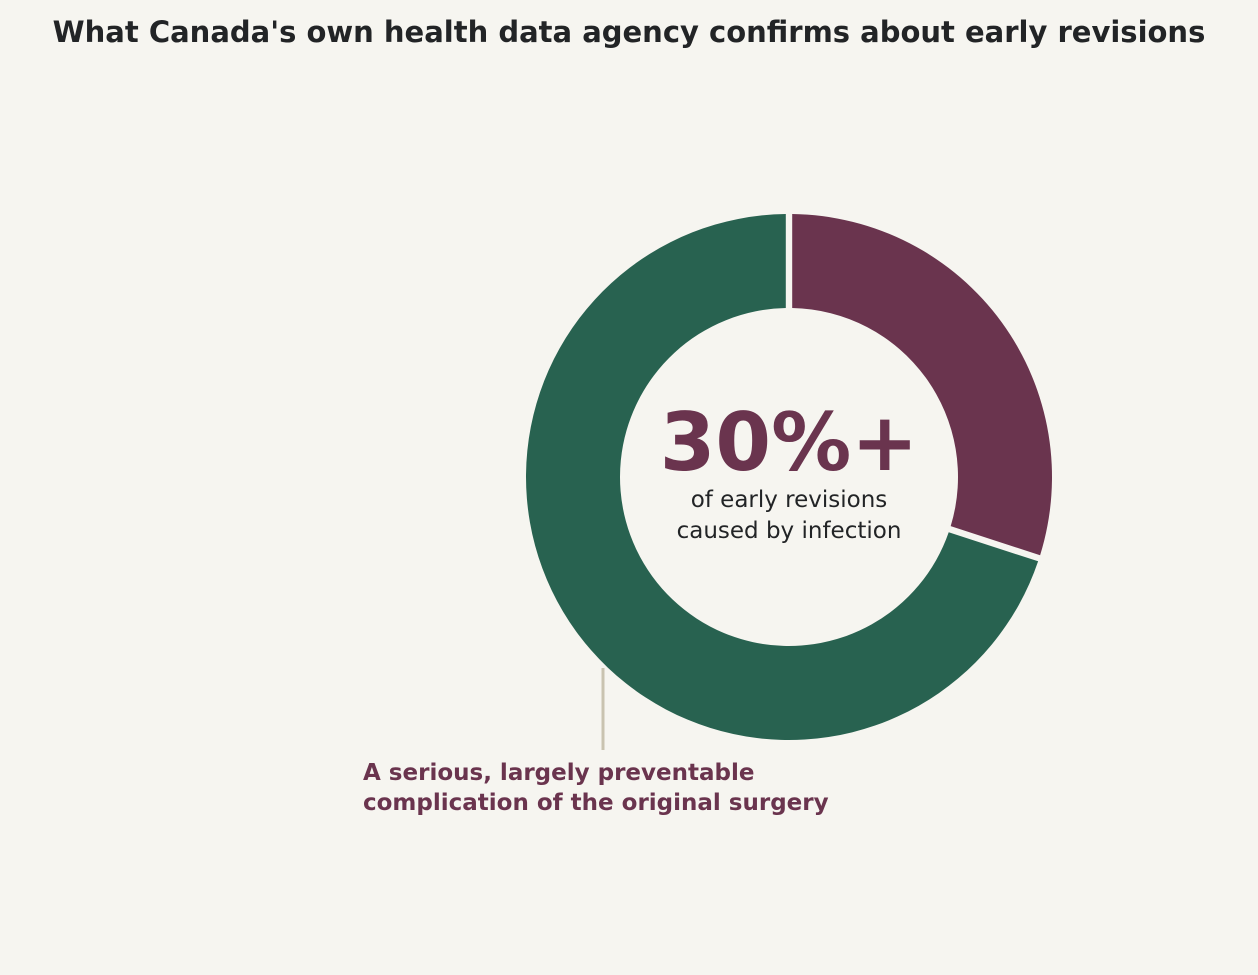 The height and width of the screenshot is (975, 1258). What do you see at coordinates (789, 442) in the screenshot?
I see `center-value: 30%+` at bounding box center [789, 442].